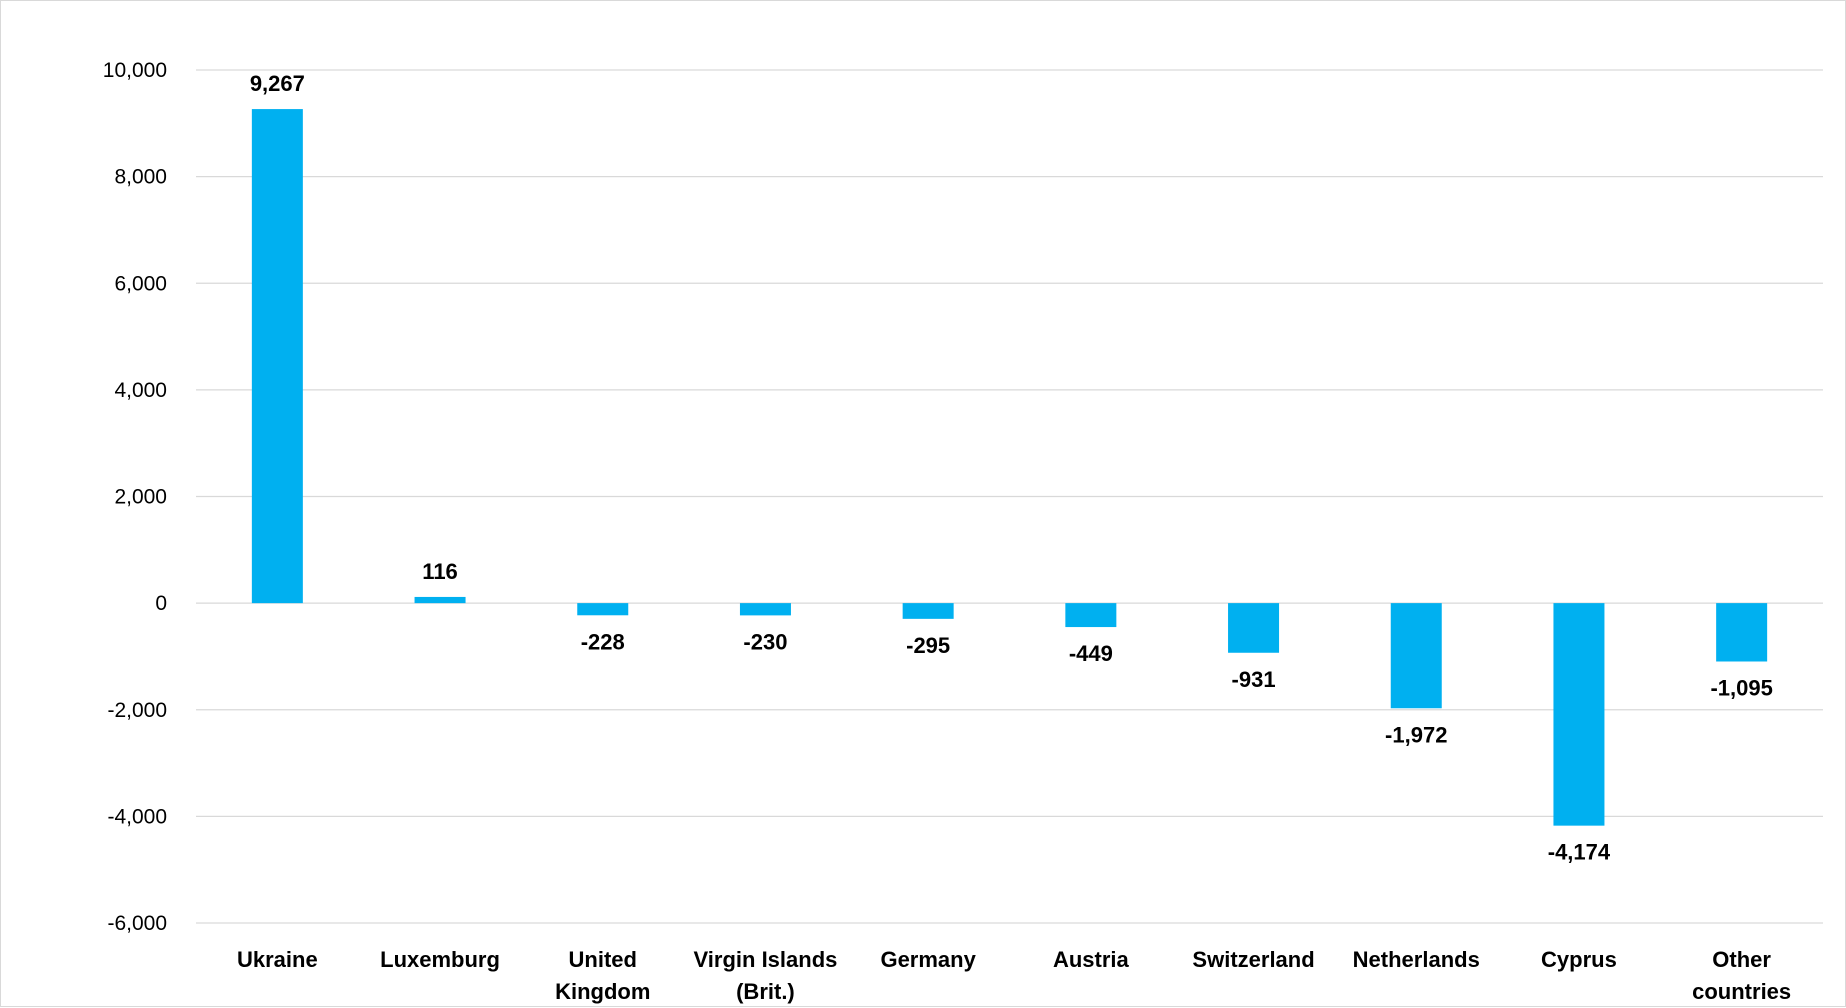  I want to click on x-tick-label: Other countries, so click(1741, 975).